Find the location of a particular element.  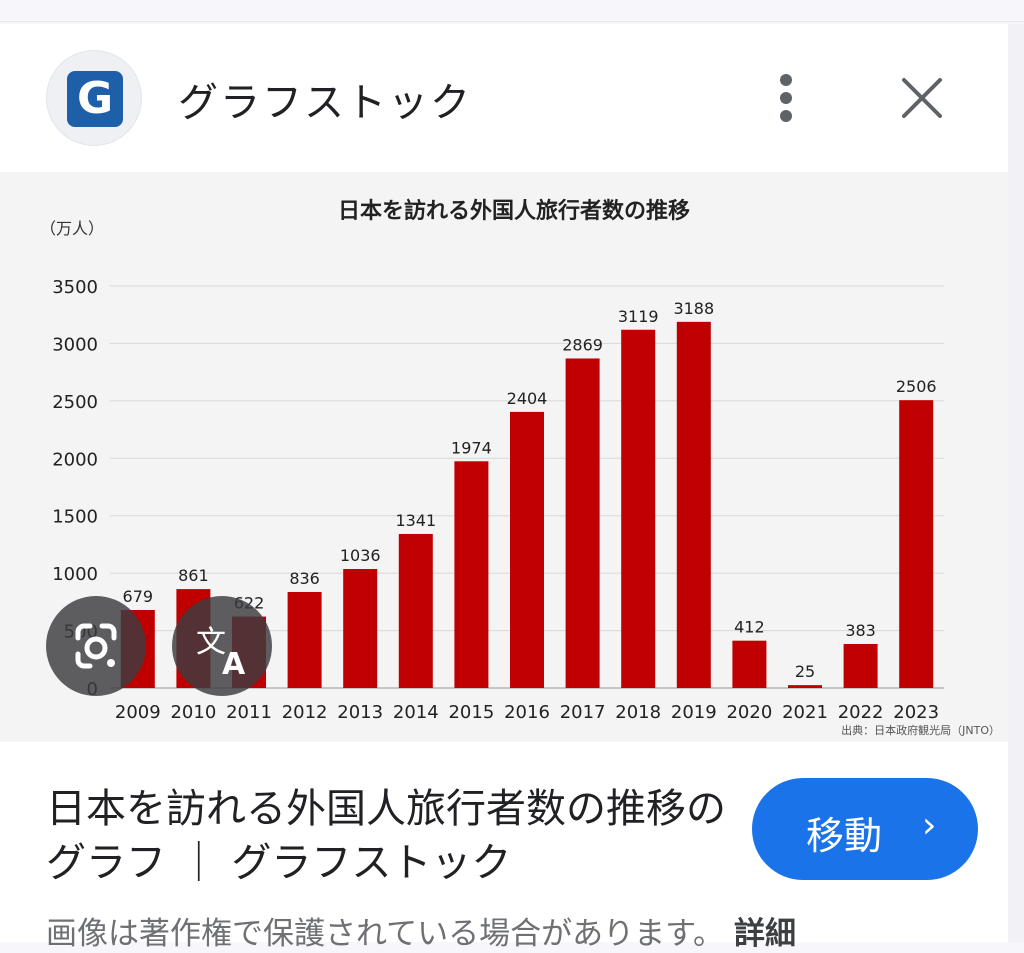

data-label: 1974 is located at coordinates (471, 447).